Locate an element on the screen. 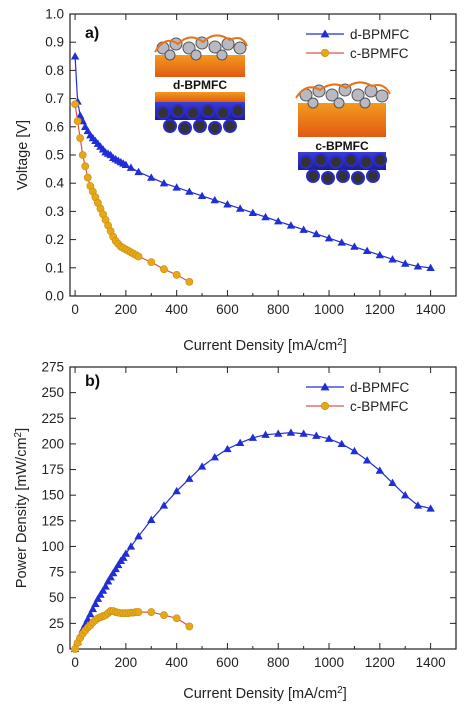  y-tick-label: 50 is located at coordinates (56, 597).